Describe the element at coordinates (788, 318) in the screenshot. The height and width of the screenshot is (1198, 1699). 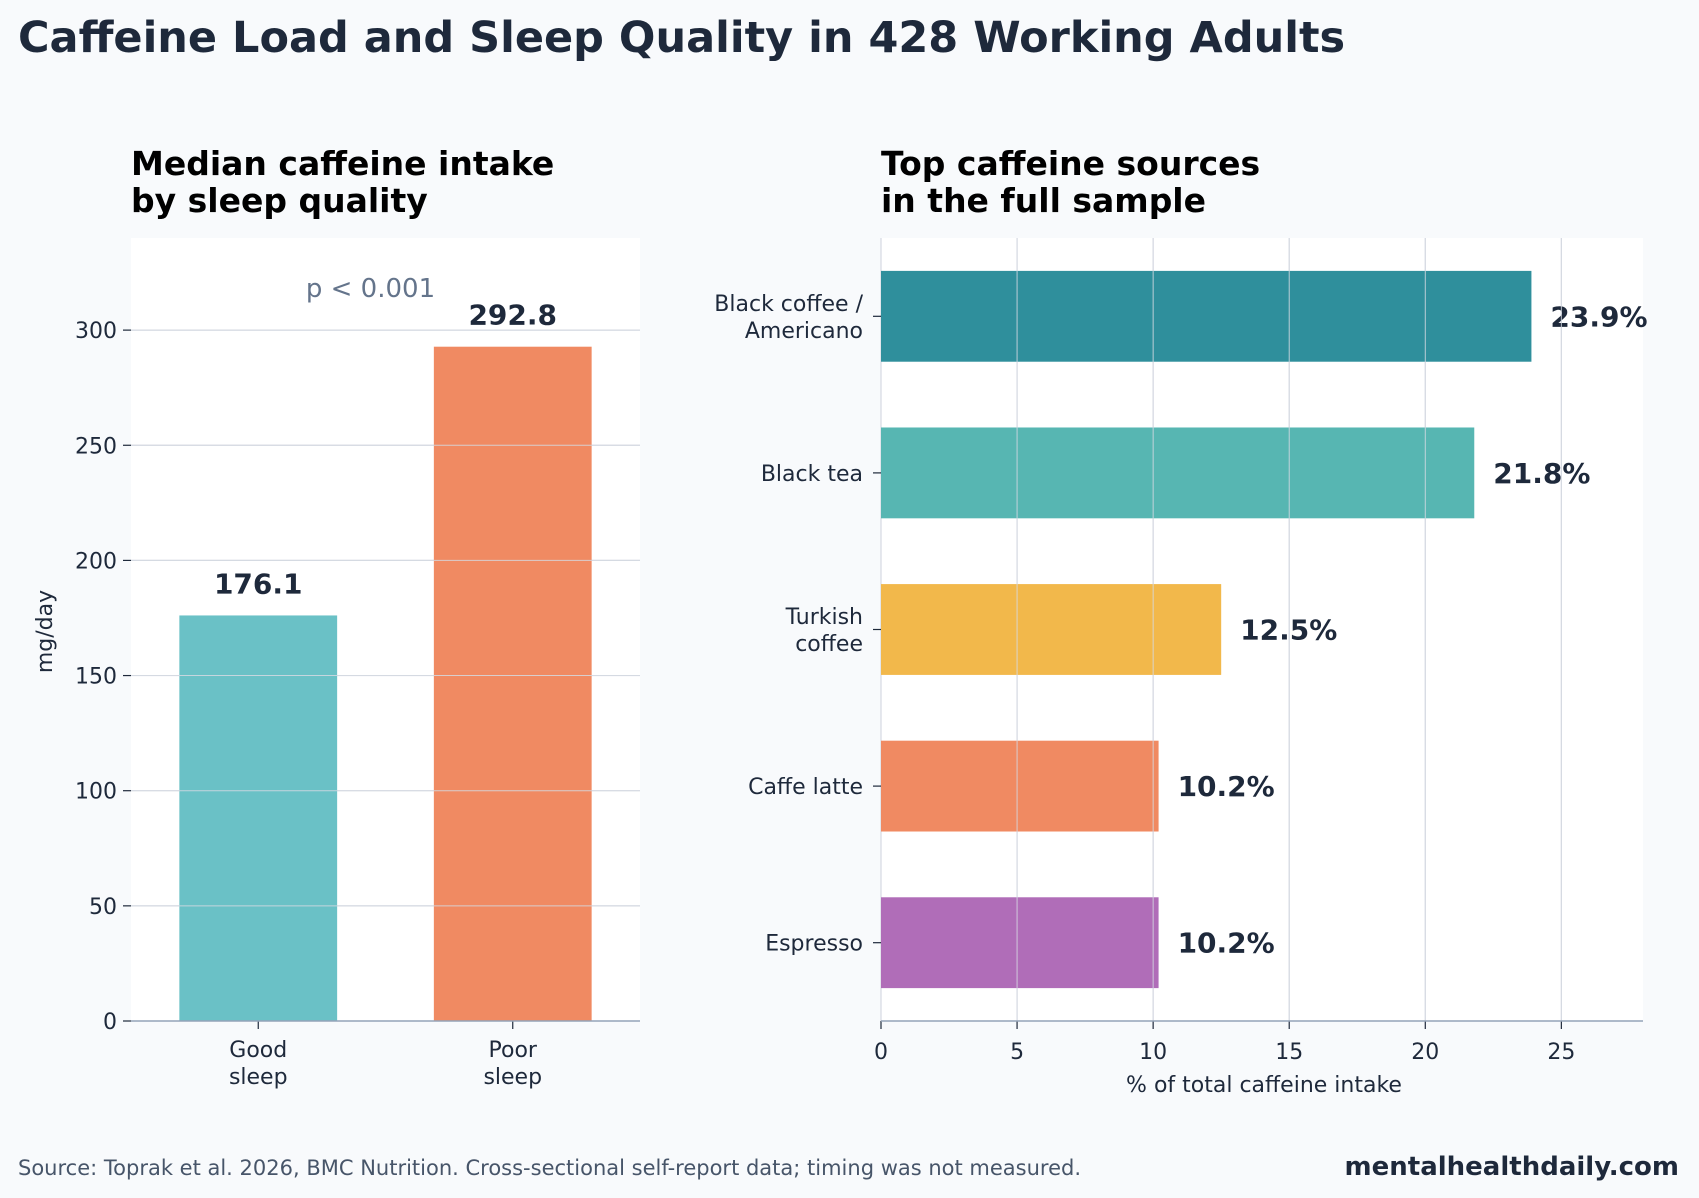
I see `y-tick-label: Black coffee / Americano` at that location.